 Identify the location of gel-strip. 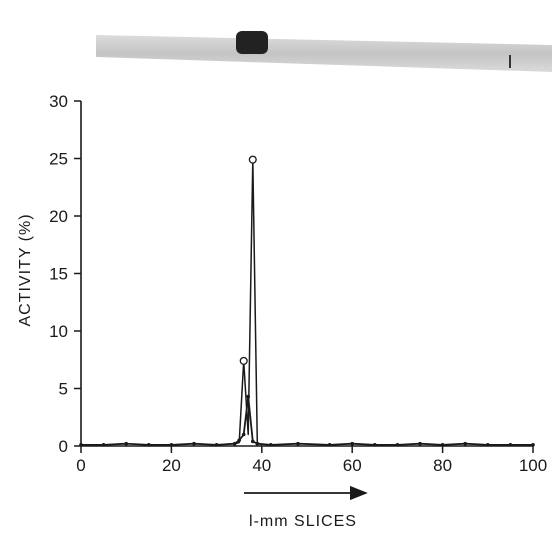
(324, 53).